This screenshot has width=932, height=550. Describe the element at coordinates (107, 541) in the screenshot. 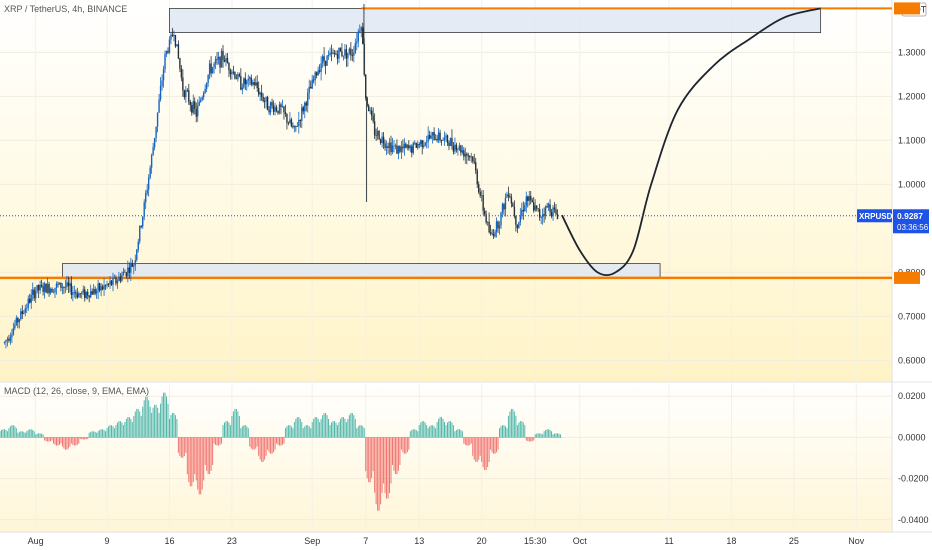

I see `time-tick-label: 9` at that location.